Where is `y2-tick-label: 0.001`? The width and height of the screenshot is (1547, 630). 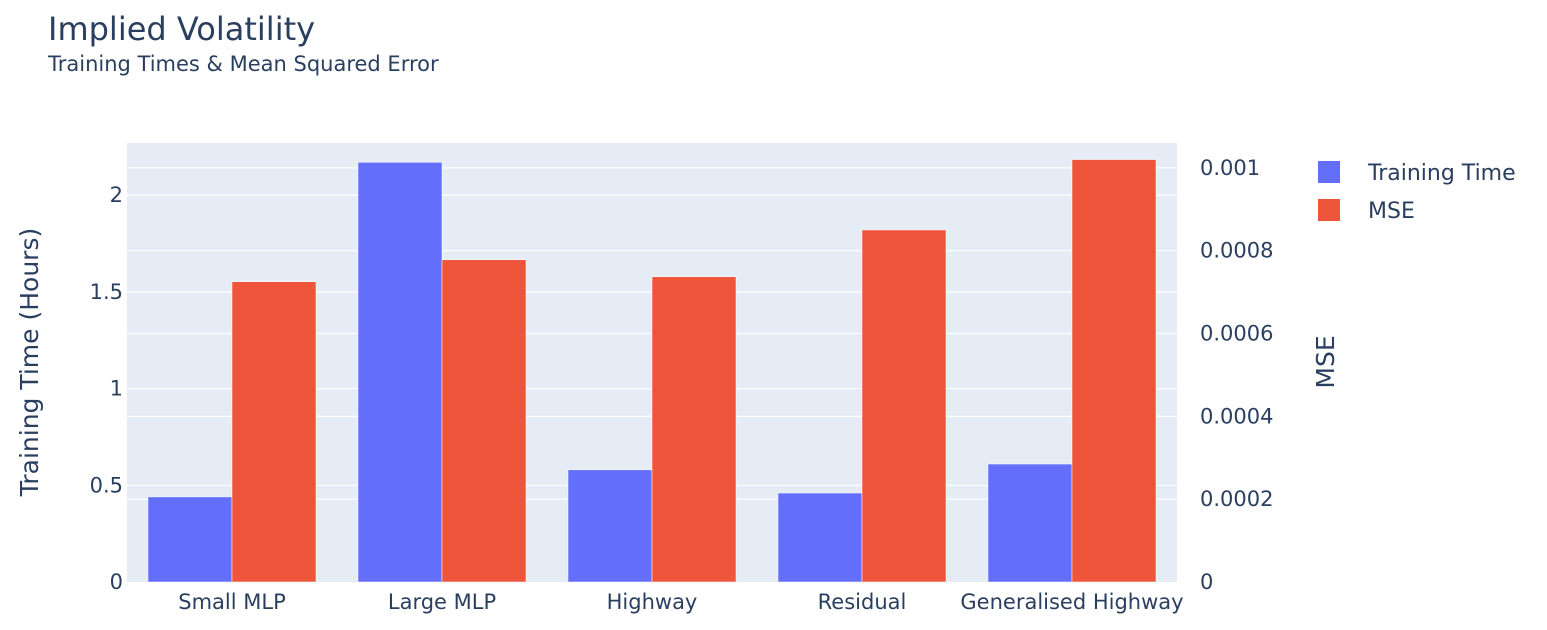
y2-tick-label: 0.001 is located at coordinates (1230, 168).